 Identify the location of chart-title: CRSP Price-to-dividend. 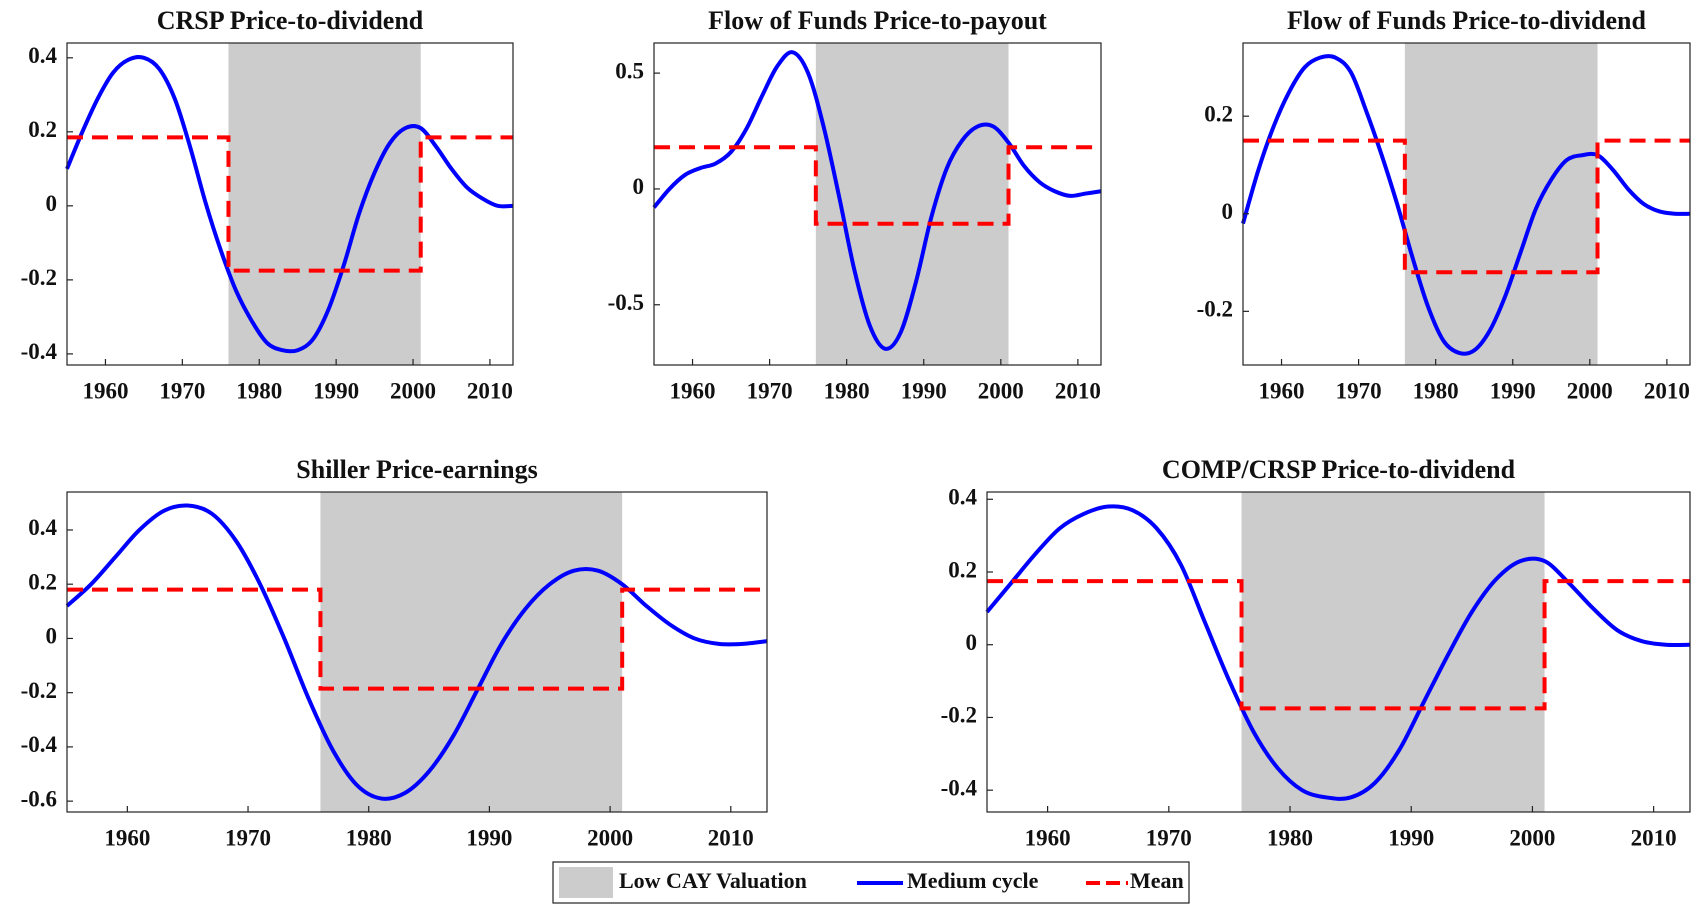
(290, 20).